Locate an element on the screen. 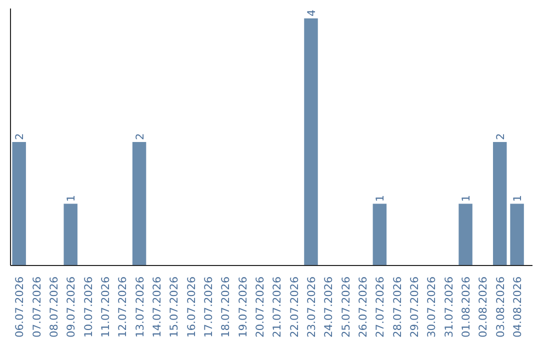 This screenshot has width=540, height=340. x-tick-label: 10.07.2026 is located at coordinates (88, 307).